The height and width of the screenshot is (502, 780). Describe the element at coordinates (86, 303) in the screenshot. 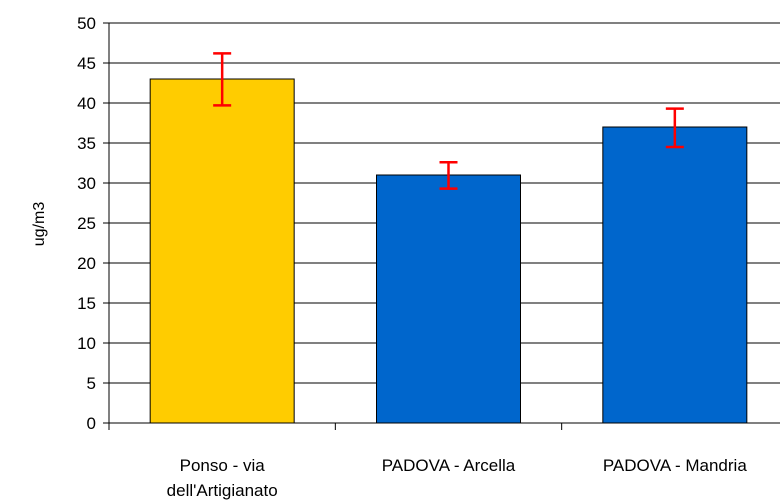

I see `y-tick-label: 15` at that location.